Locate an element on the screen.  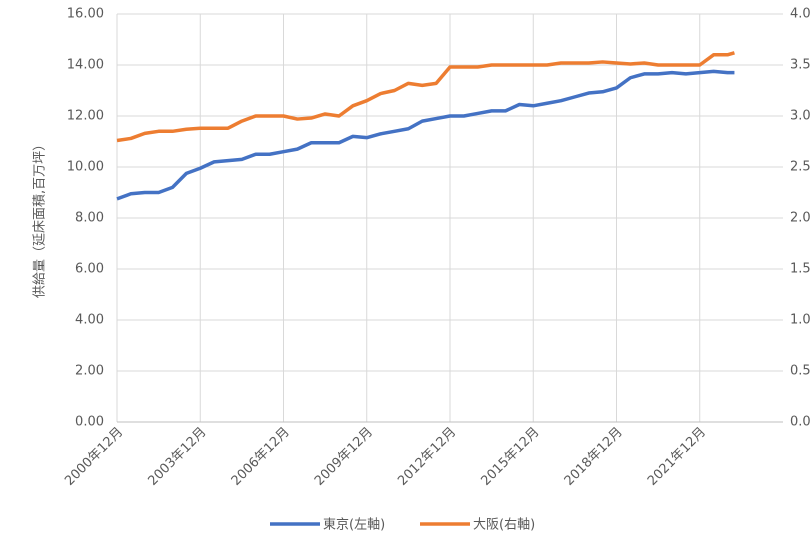
x-tick-label: 2006年12月 is located at coordinates (261, 457).